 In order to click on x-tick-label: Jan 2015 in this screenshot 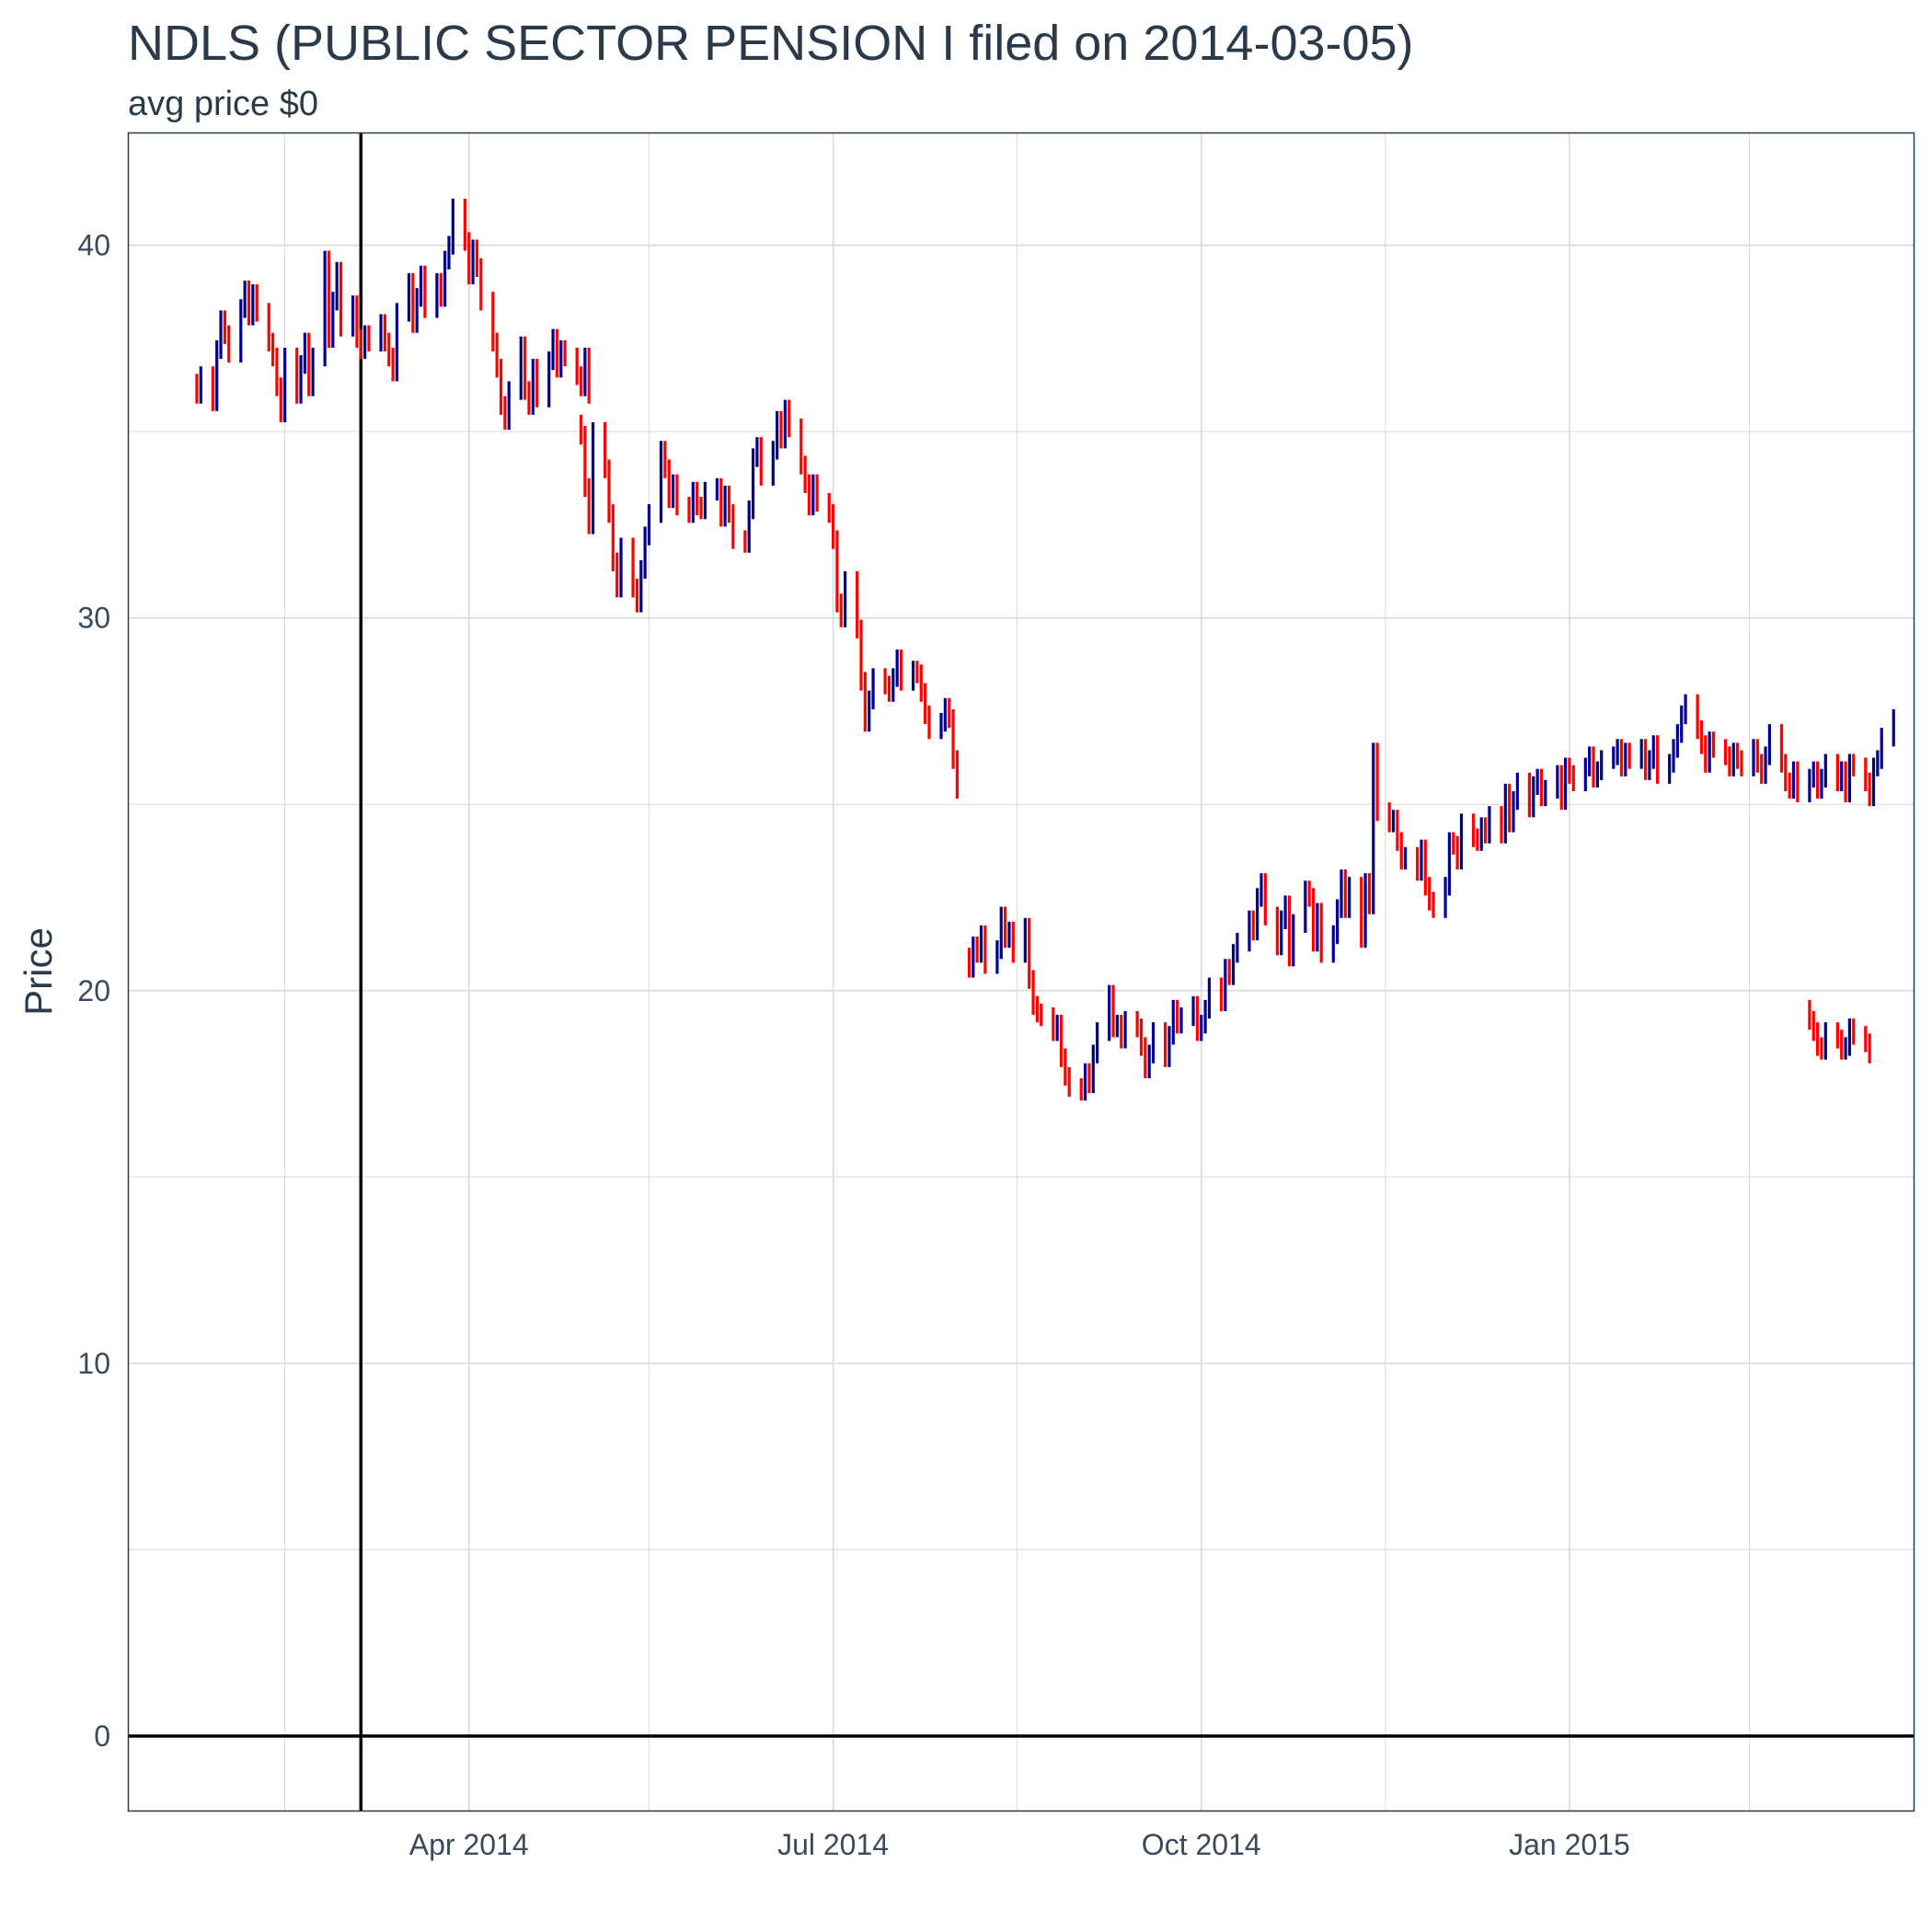, I will do `click(1569, 1844)`.